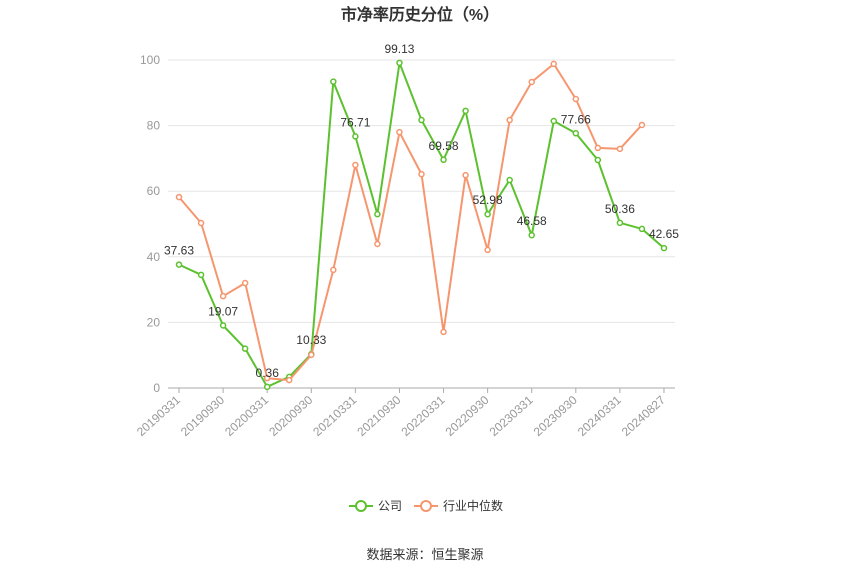 The width and height of the screenshot is (850, 575). I want to click on x-tick-label: 20220930, so click(467, 416).